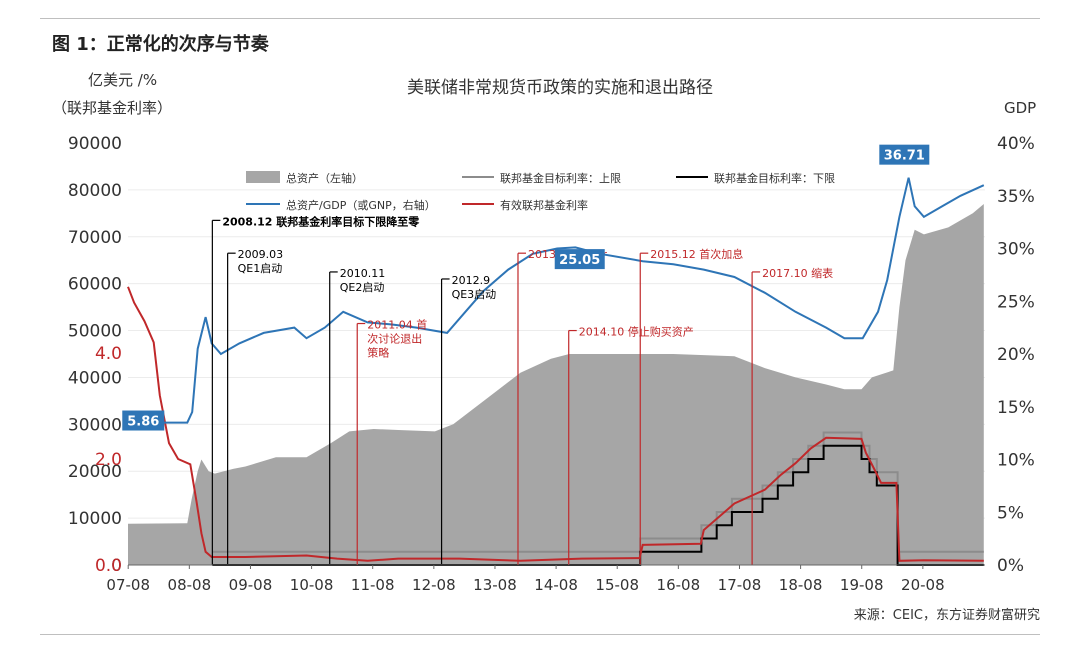  Describe the element at coordinates (946, 615) in the screenshot. I see `source-note: 来源：CEIC，东方证券财富研究` at that location.